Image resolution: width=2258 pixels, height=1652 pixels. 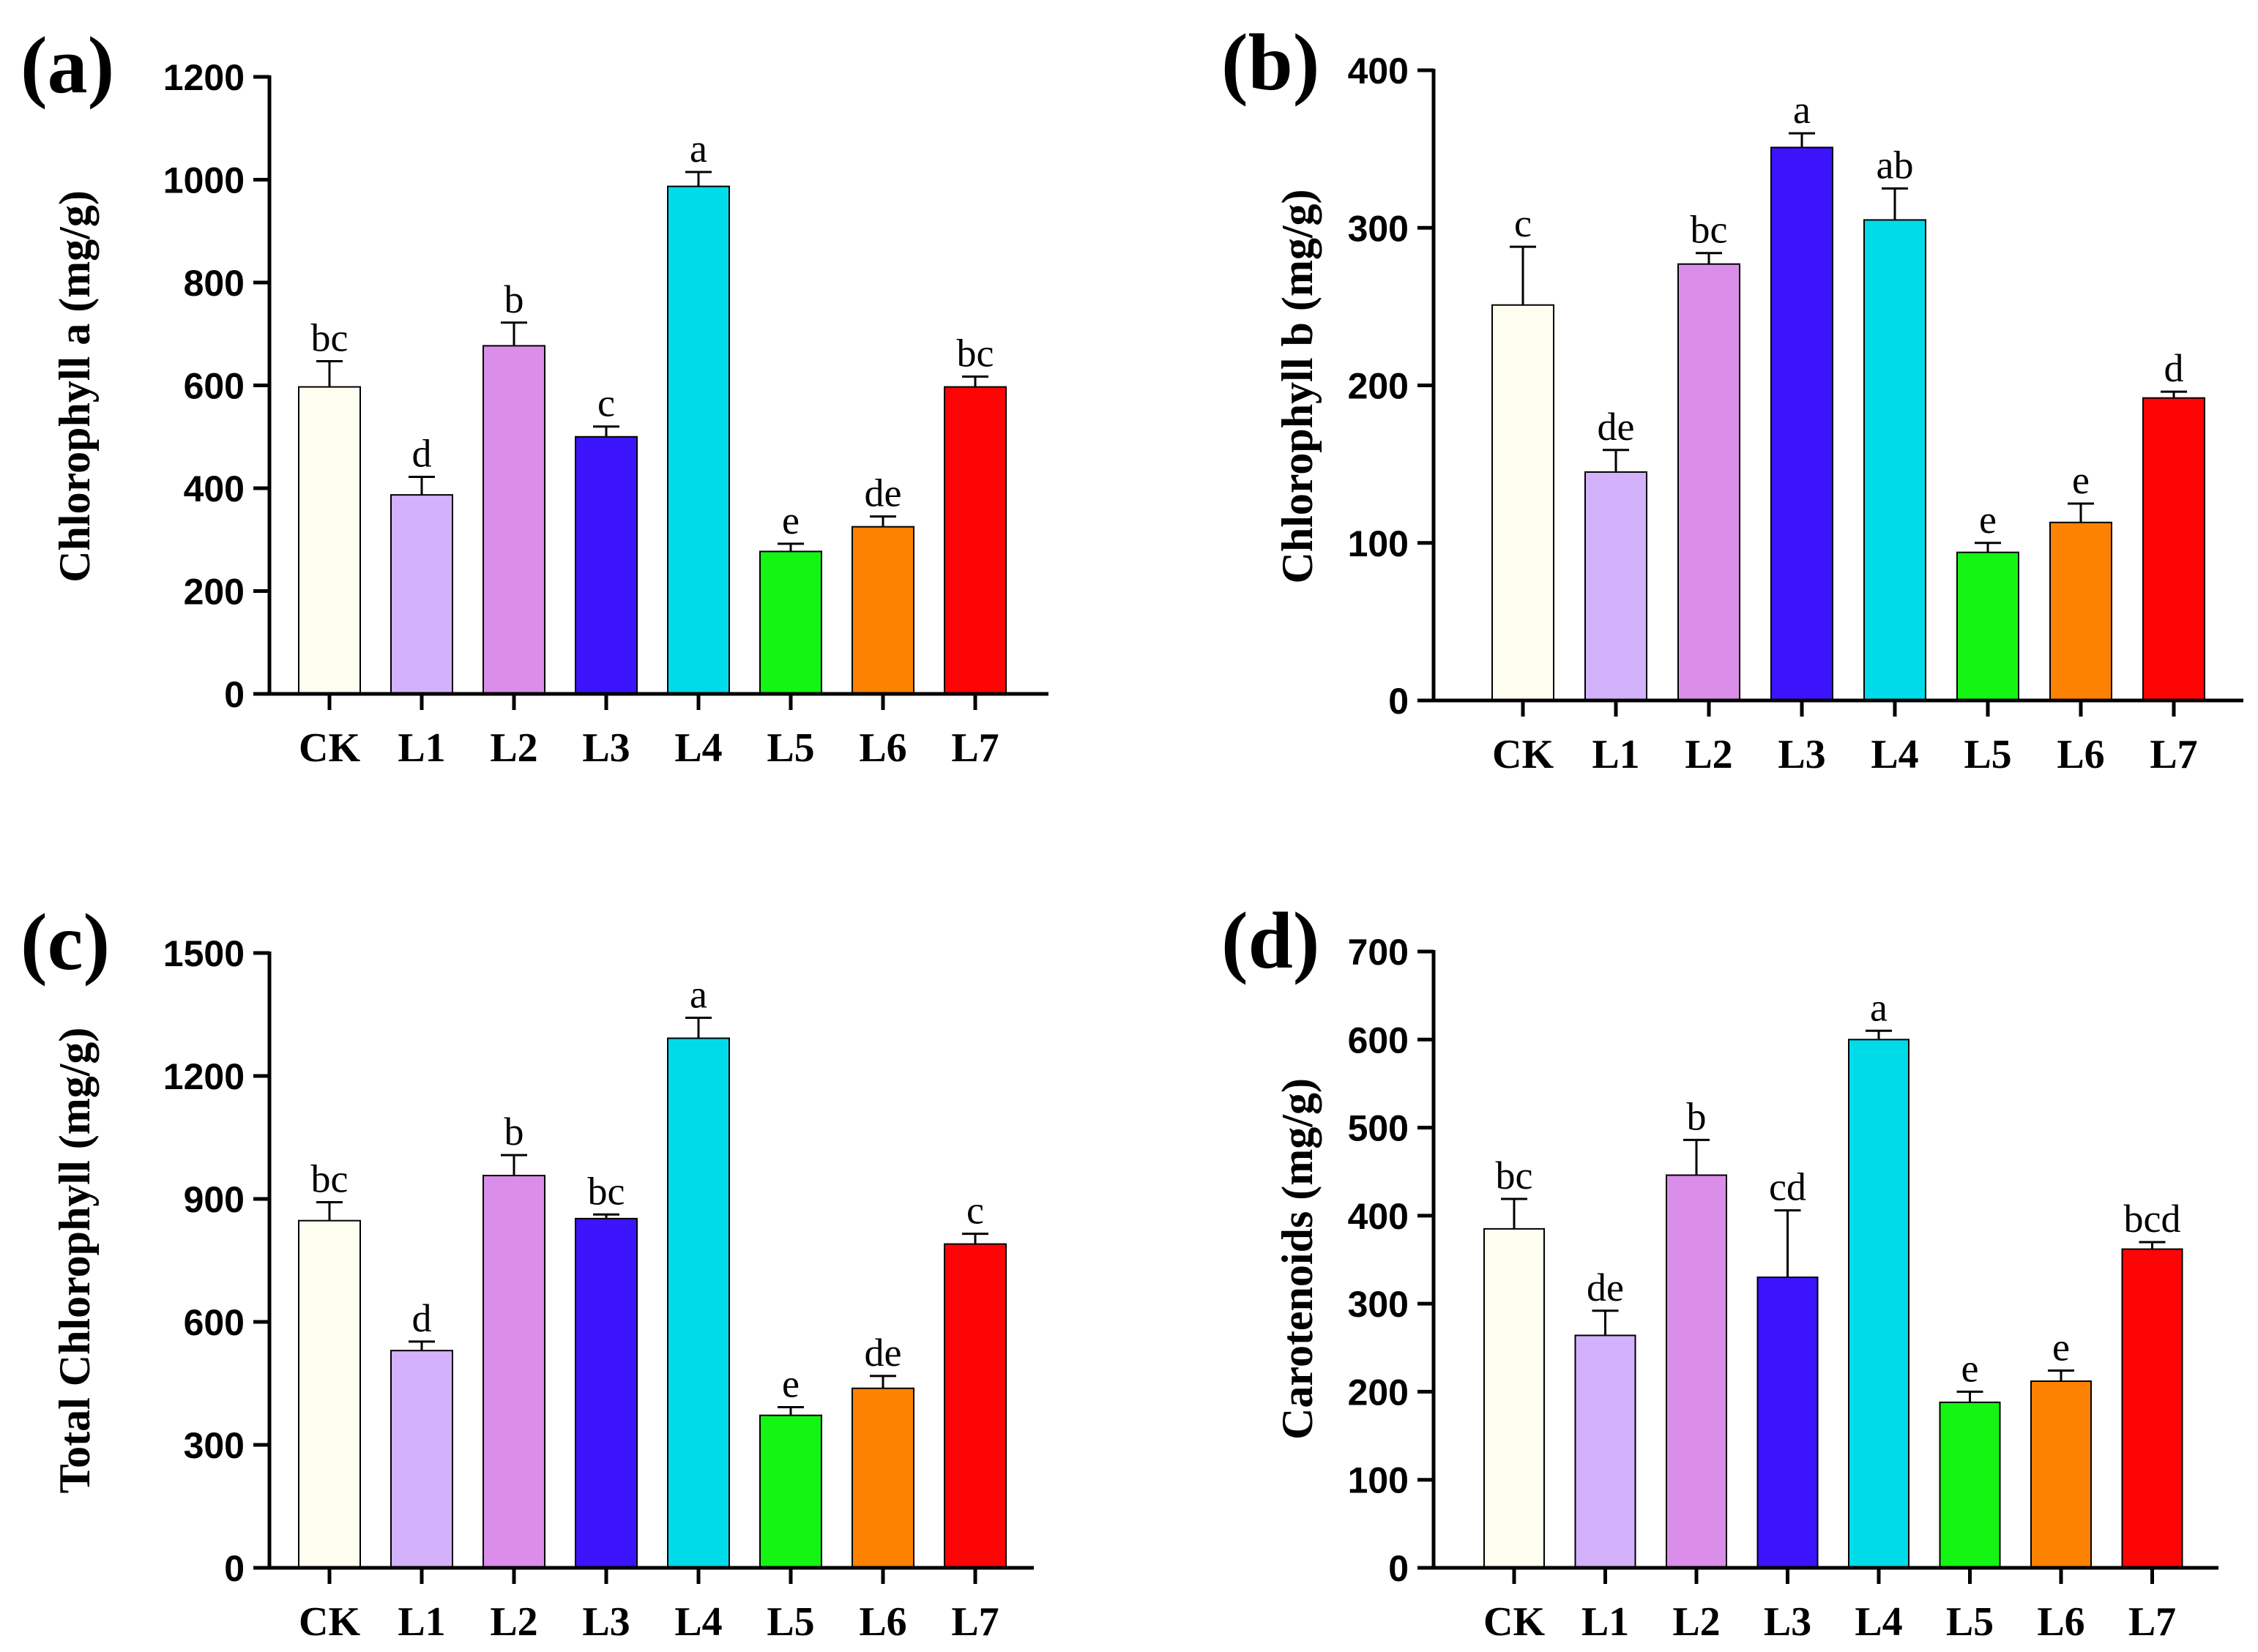 What do you see at coordinates (65, 942) in the screenshot?
I see `panel-label: (c)` at bounding box center [65, 942].